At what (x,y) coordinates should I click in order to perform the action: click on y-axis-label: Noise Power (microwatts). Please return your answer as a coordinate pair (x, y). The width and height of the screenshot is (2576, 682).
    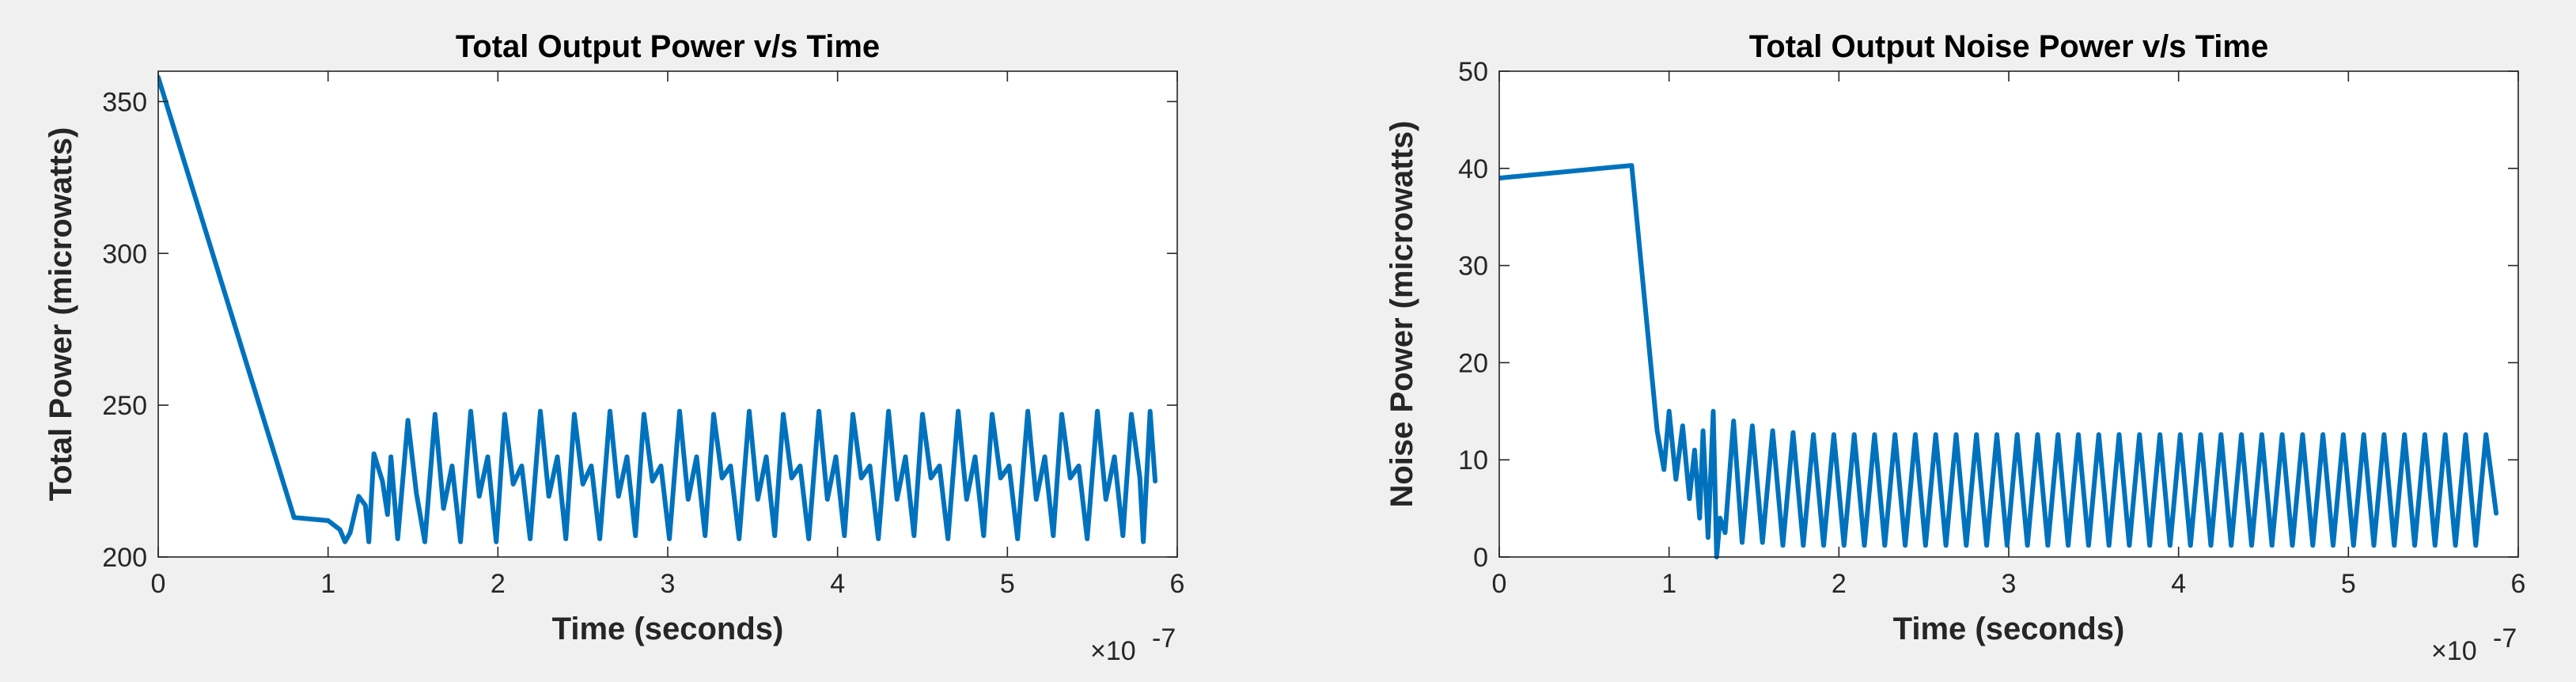
    Looking at the image, I should click on (1402, 313).